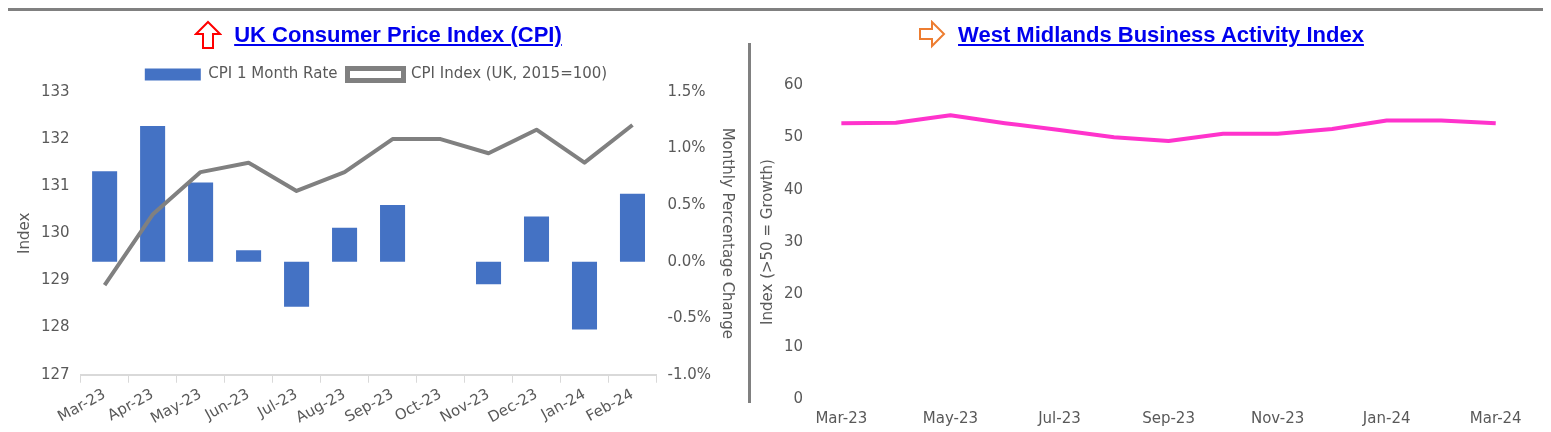 The width and height of the screenshot is (1551, 432). Describe the element at coordinates (55, 138) in the screenshot. I see `y-tick-label: 132` at that location.